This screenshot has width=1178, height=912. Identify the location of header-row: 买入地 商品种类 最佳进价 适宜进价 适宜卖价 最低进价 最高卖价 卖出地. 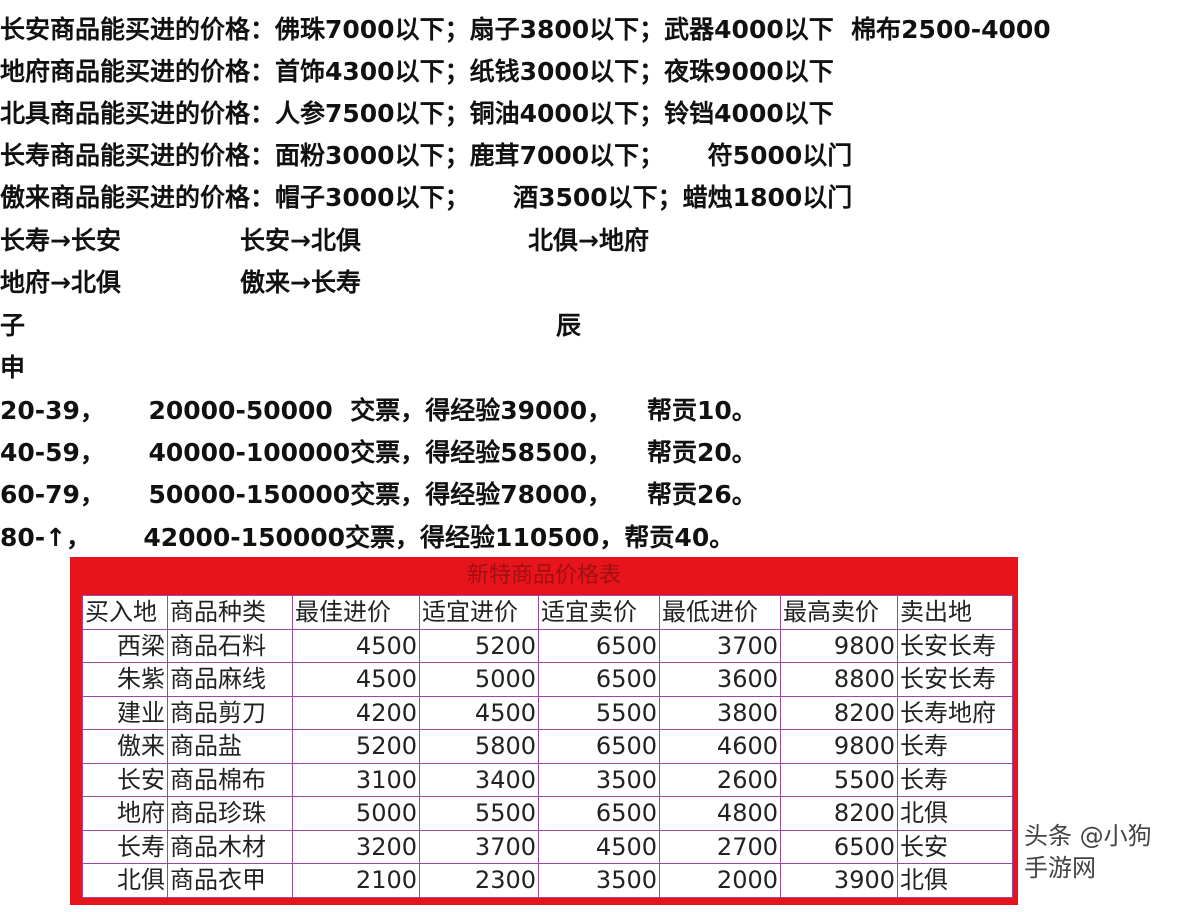
(547, 612).